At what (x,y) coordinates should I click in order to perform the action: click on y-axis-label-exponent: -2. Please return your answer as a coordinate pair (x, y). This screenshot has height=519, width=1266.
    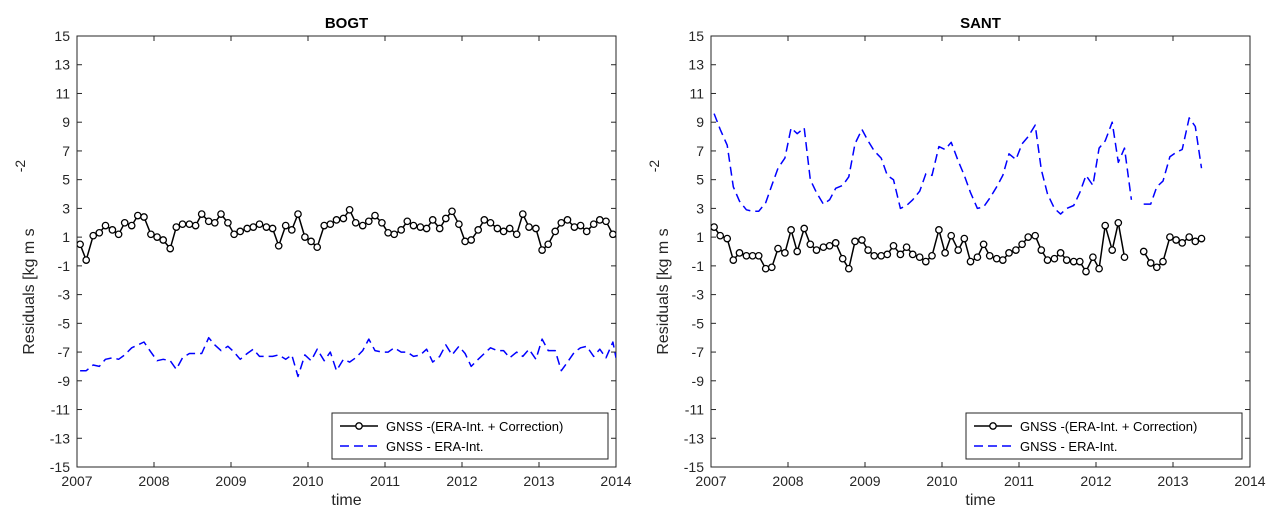
    Looking at the image, I should click on (654, 166).